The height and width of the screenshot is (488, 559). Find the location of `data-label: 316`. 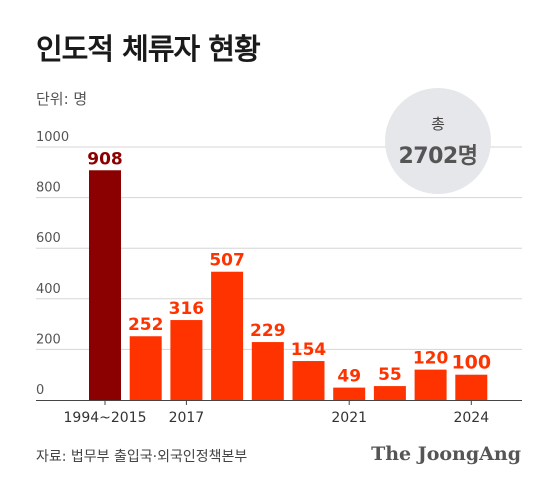

data-label: 316 is located at coordinates (187, 309).